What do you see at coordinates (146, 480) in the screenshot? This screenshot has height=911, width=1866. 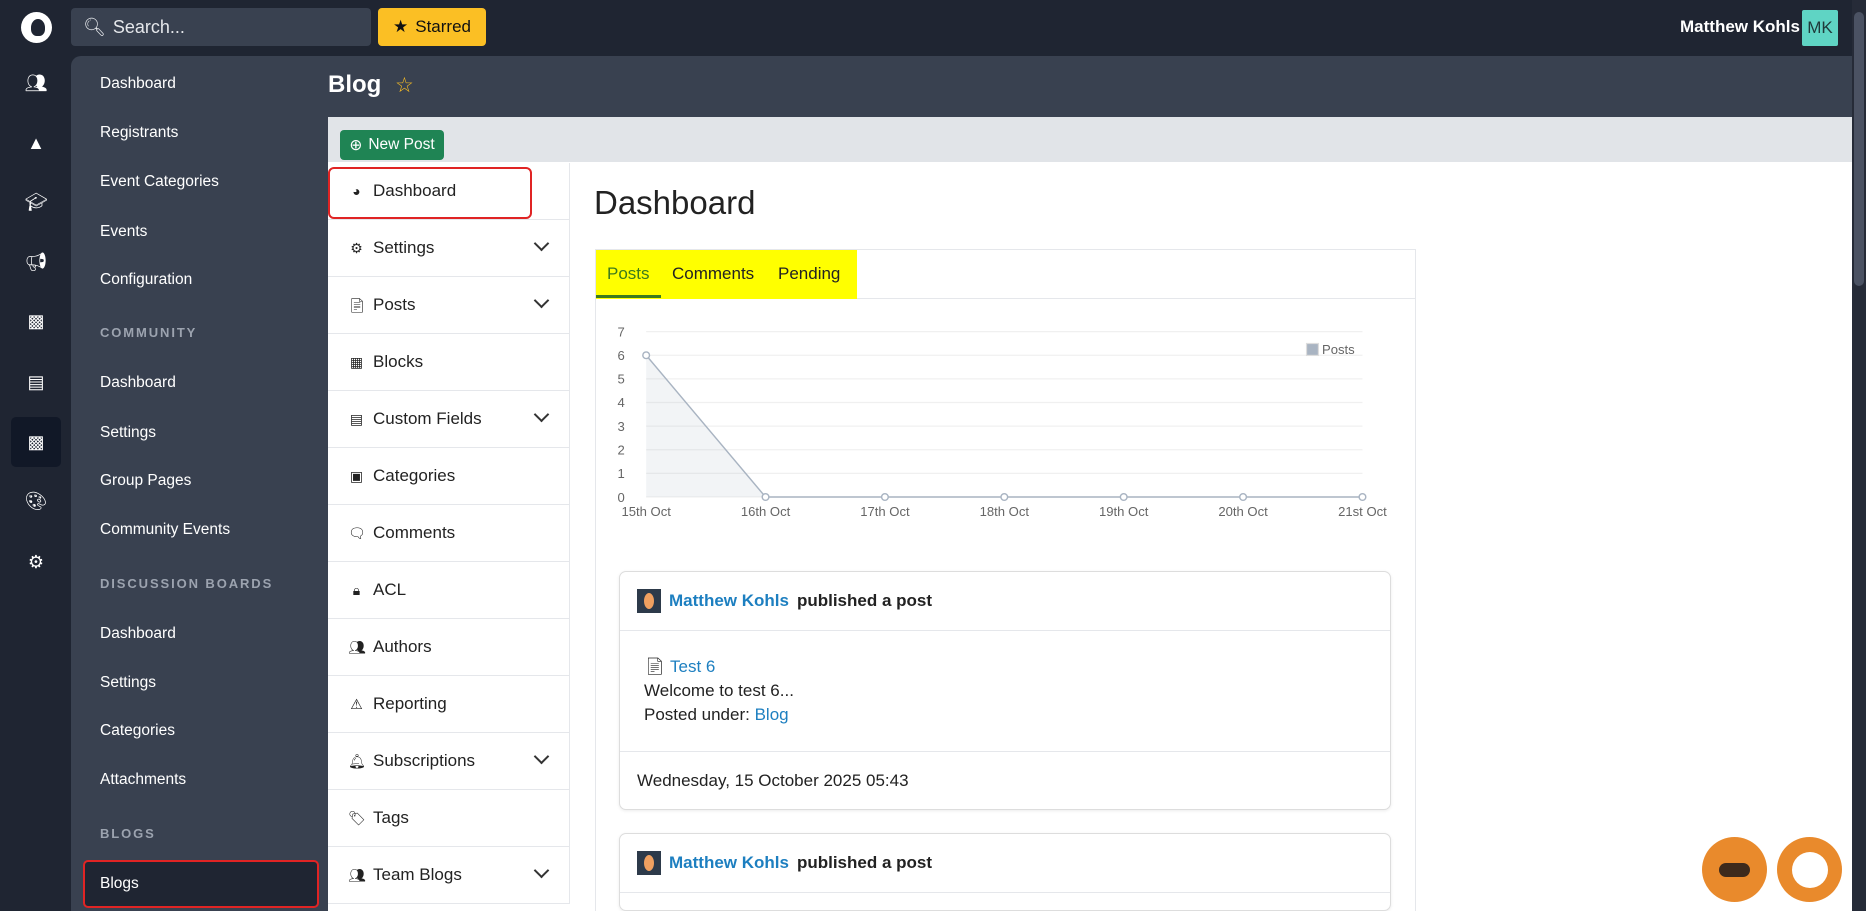 I see `nav-group-pages: Group Pages` at bounding box center [146, 480].